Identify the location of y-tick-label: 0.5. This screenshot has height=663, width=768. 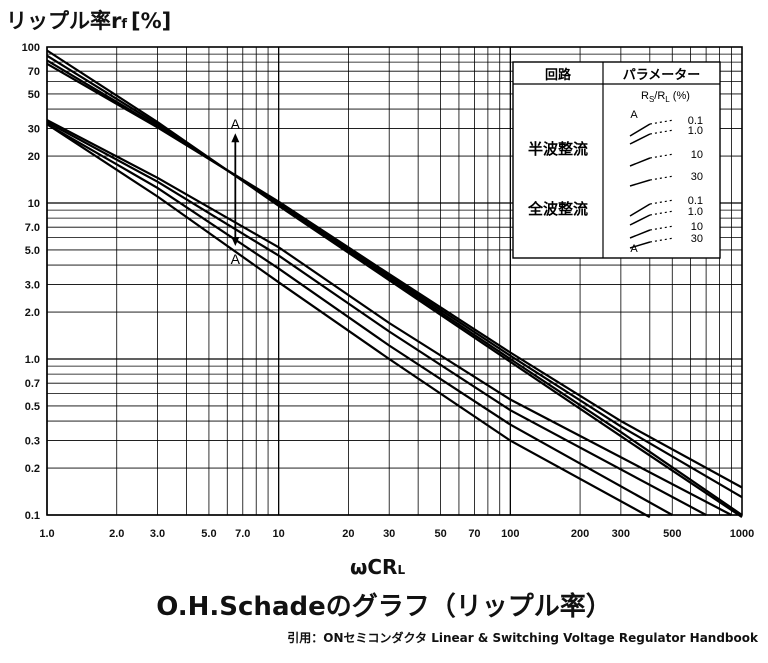
(32, 407).